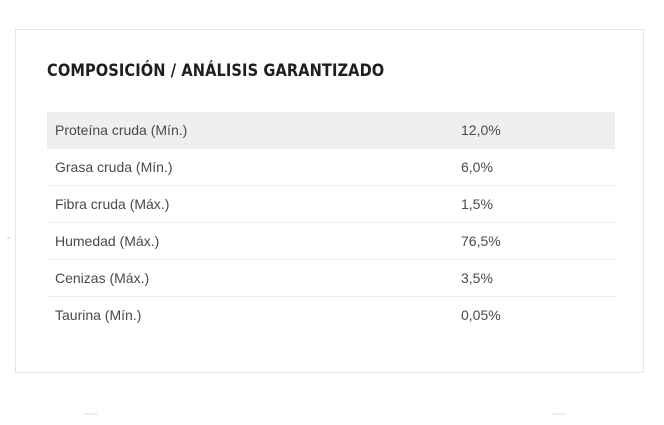 This screenshot has height=425, width=664. What do you see at coordinates (121, 130) in the screenshot?
I see `nutrient-label: Proteína cruda (Mín.)` at bounding box center [121, 130].